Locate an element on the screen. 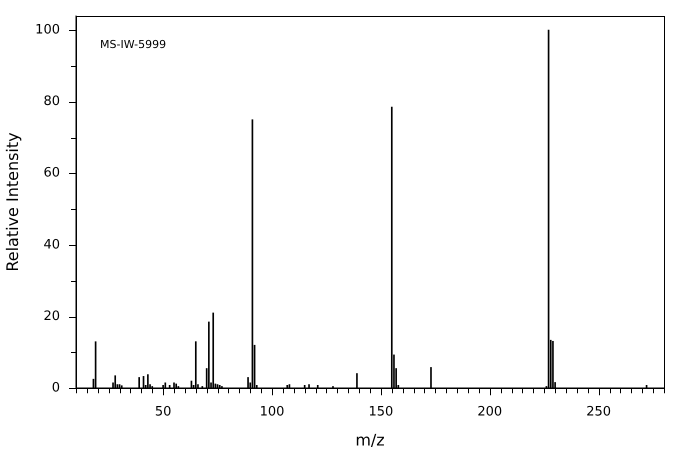 This screenshot has height=455, width=676. y-tick-label: 80 is located at coordinates (51, 102).